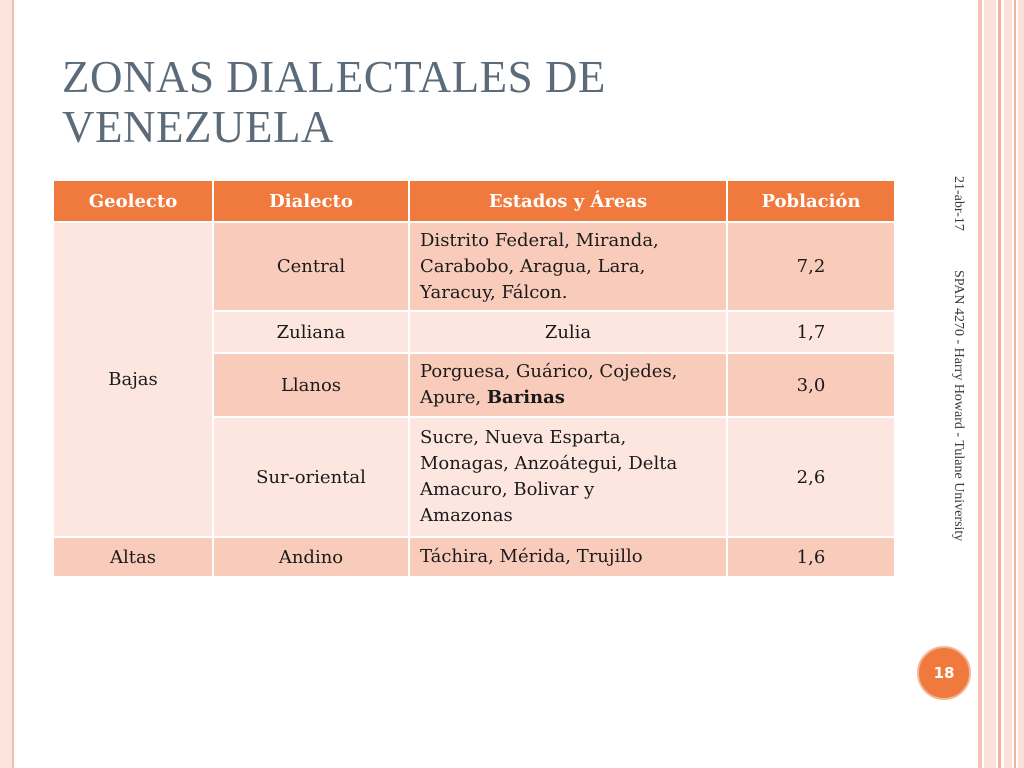 The width and height of the screenshot is (1024, 768). What do you see at coordinates (311, 477) in the screenshot?
I see `dialecto-cell: Sur-oriental` at bounding box center [311, 477].